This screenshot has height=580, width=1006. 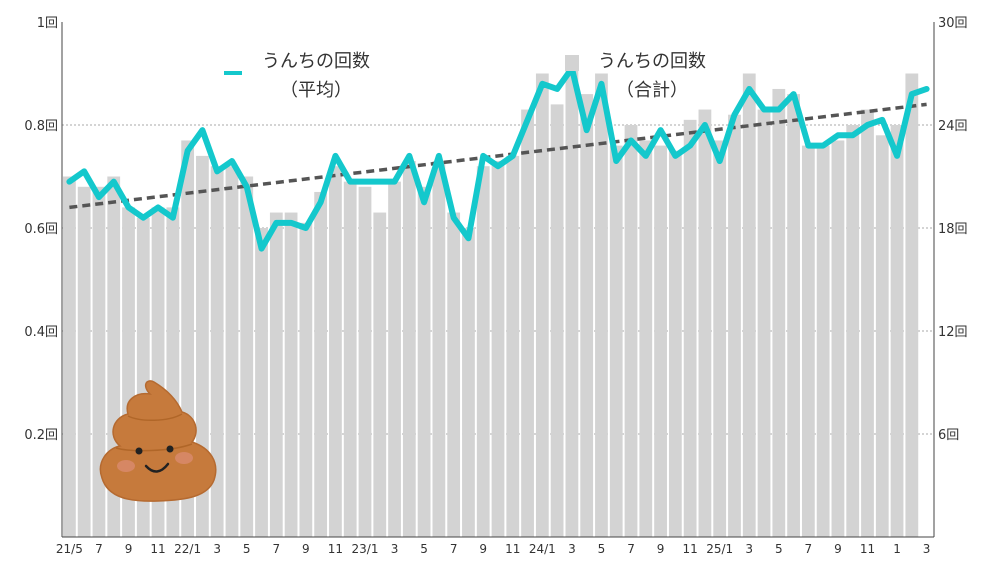 I want to click on x-tick-34: 3, so click(x=572, y=549).